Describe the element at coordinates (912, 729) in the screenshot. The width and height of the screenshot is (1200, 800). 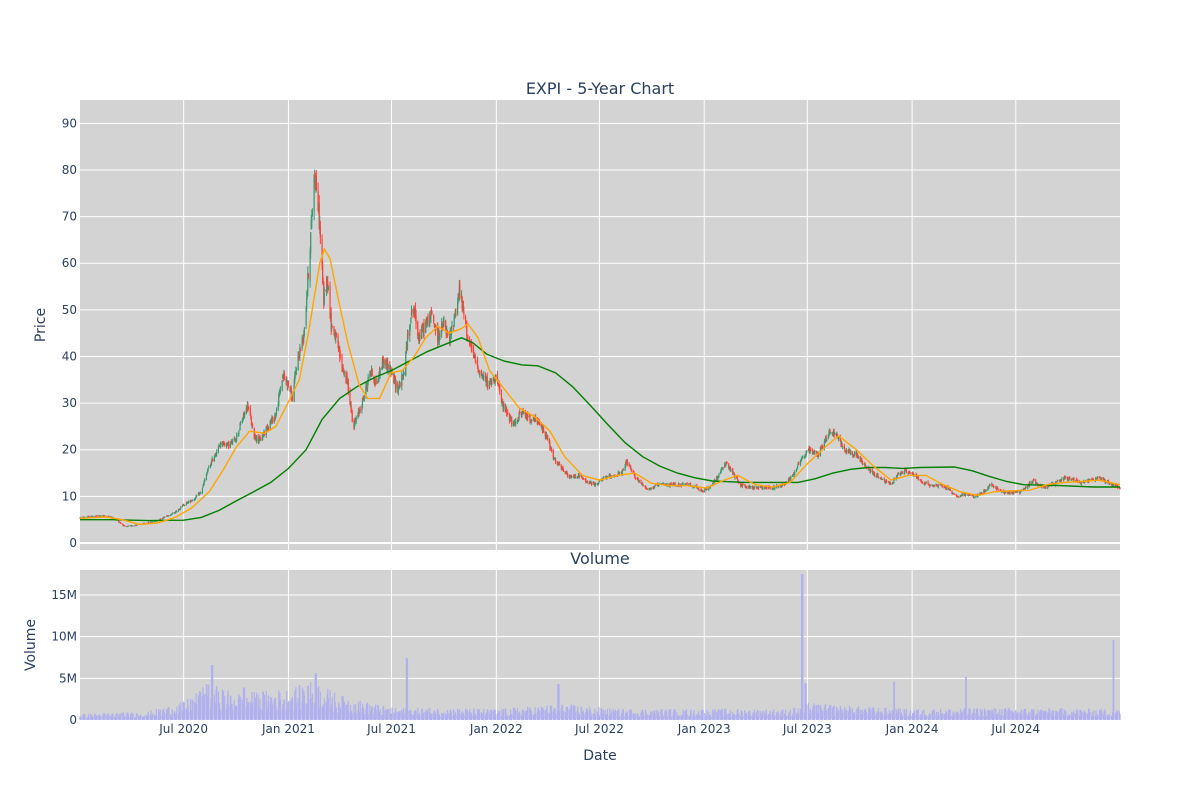
I see `date-x-tick-label: Jan 2024` at that location.